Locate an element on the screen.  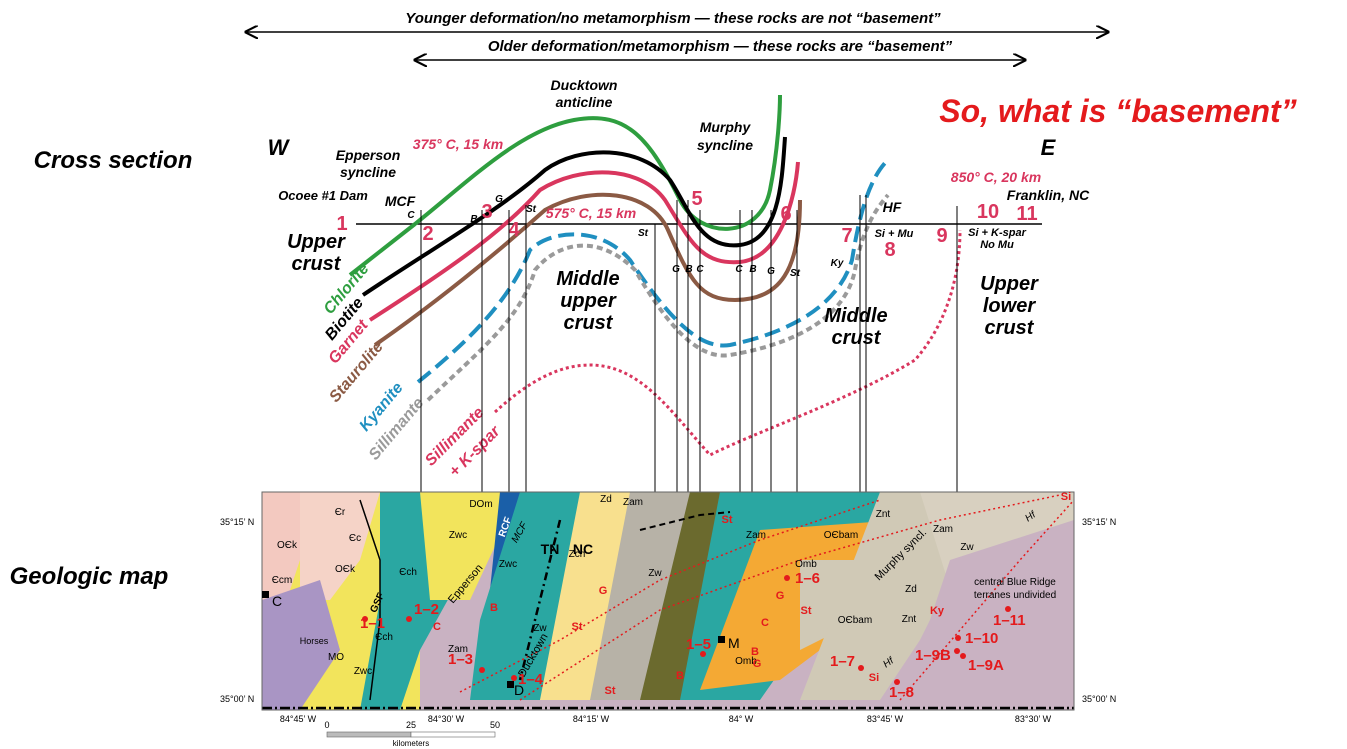
label-cbr-1: central Blue Ridge is located at coordinates (1015, 582).